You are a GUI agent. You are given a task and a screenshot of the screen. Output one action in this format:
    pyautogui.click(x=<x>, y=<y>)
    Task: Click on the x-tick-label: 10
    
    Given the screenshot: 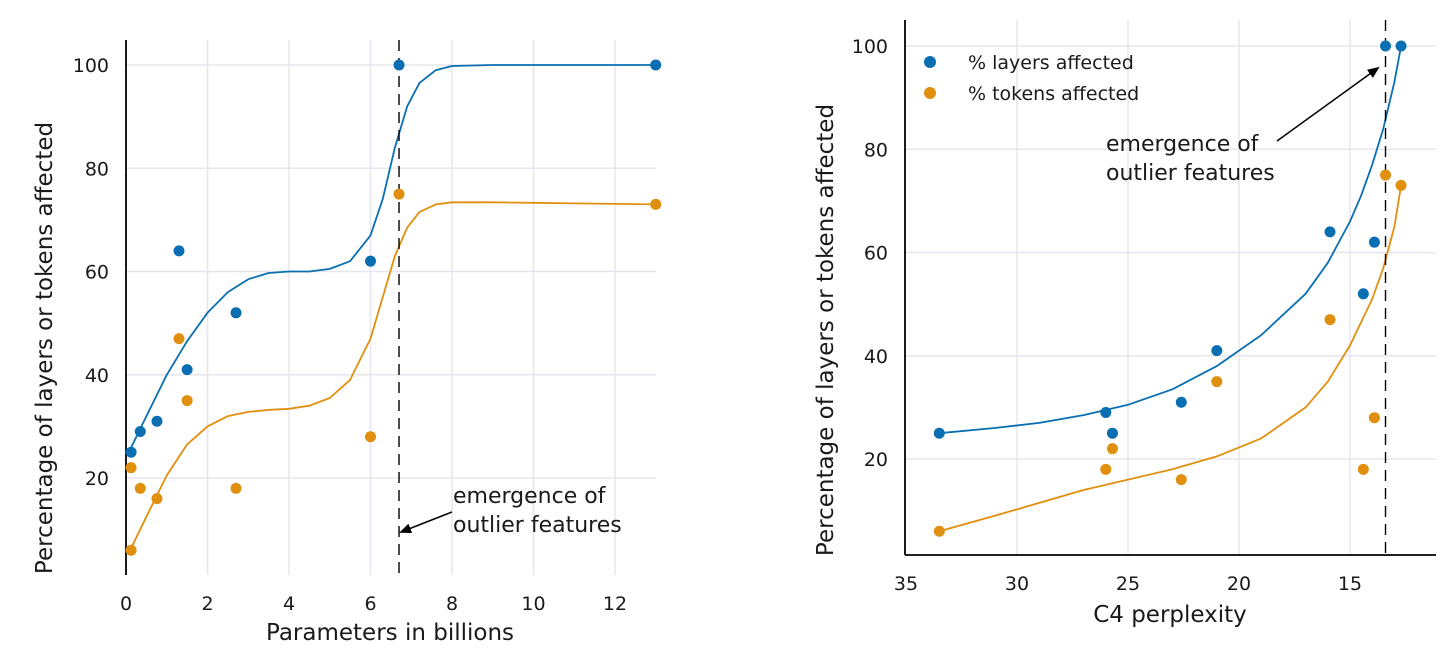 What is the action you would take?
    pyautogui.click(x=533, y=604)
    